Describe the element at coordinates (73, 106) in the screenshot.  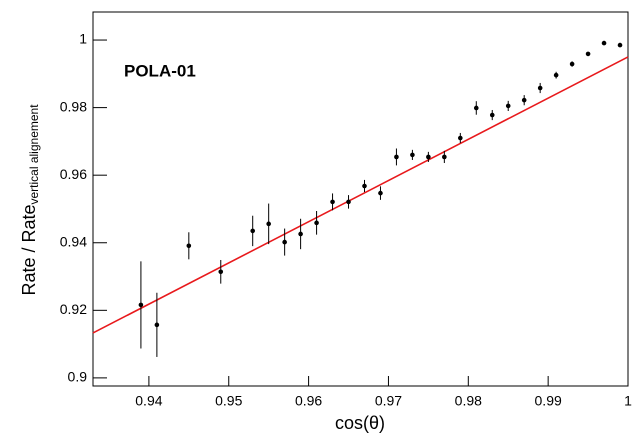
I see `y-tick-label: 0.98` at that location.